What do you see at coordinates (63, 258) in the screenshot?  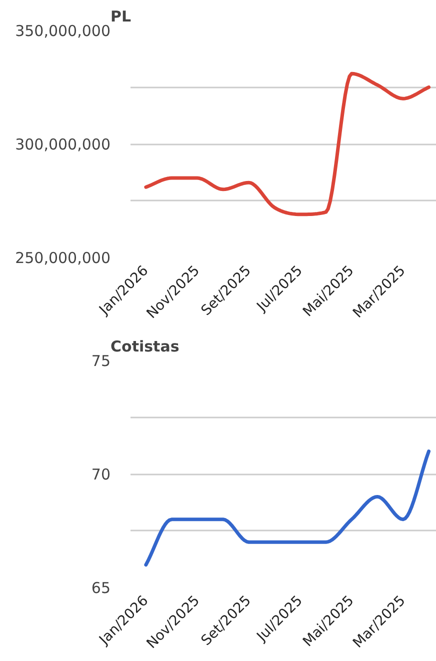 I see `y-tick-label: 250,000,000` at bounding box center [63, 258].